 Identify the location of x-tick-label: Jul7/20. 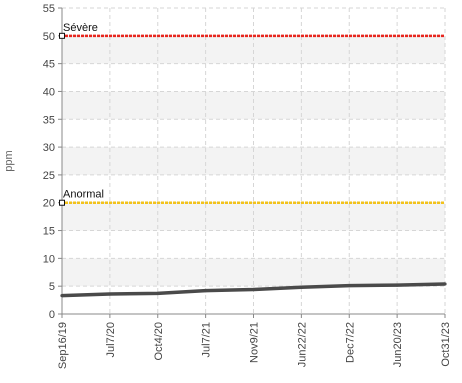
(111, 339).